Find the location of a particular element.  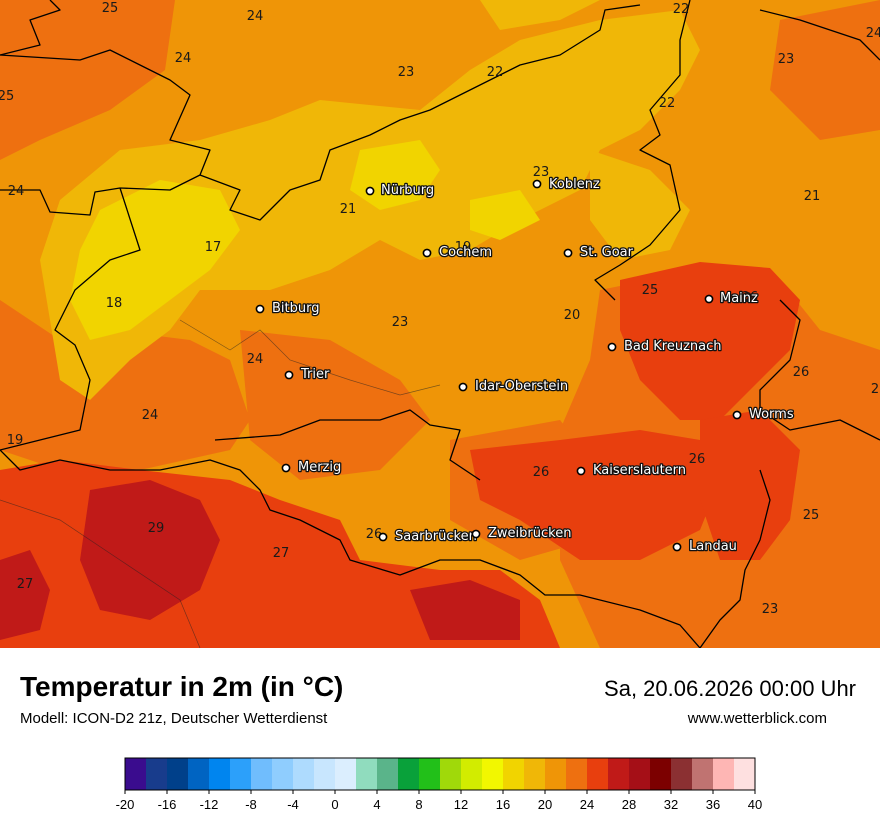

city-cochem: Cochem is located at coordinates (457, 252).